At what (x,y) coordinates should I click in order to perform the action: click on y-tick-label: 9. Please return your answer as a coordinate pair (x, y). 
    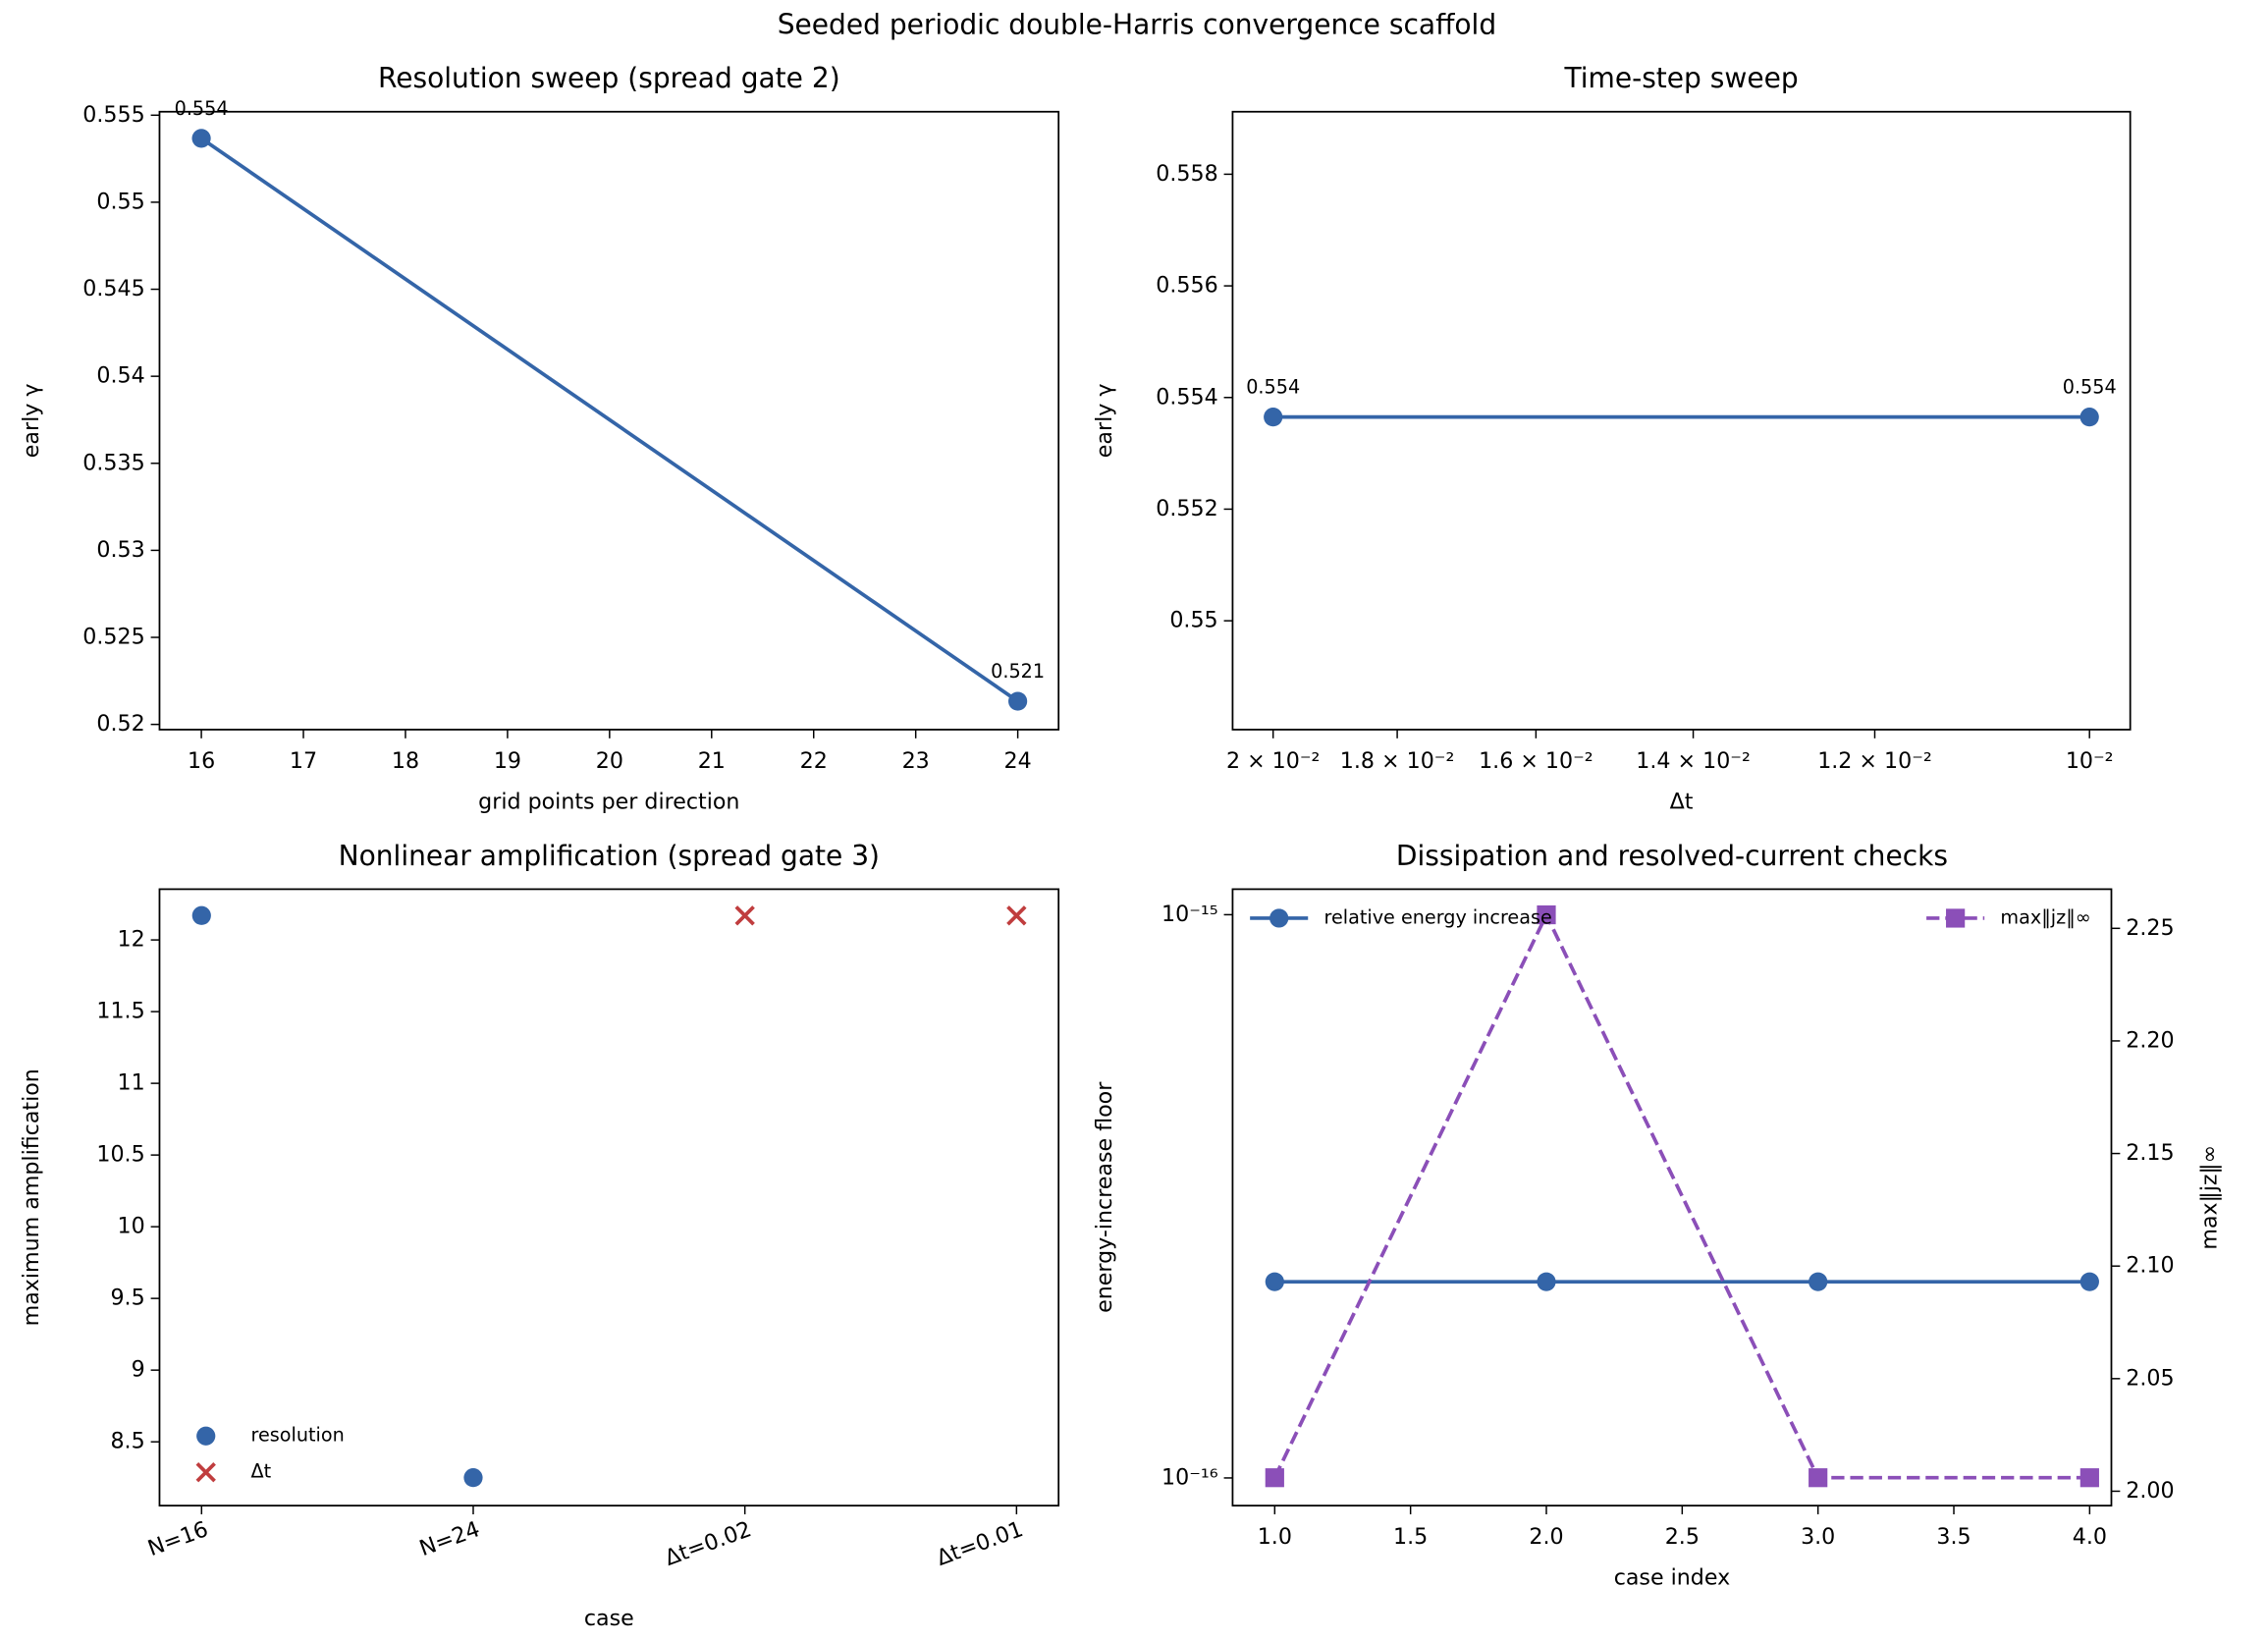
    Looking at the image, I should click on (139, 1370).